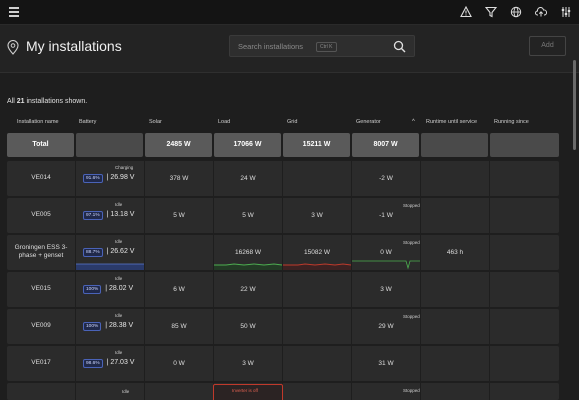 This screenshot has width=579, height=400. What do you see at coordinates (386, 215) in the screenshot?
I see `generator-value: -1 W` at bounding box center [386, 215].